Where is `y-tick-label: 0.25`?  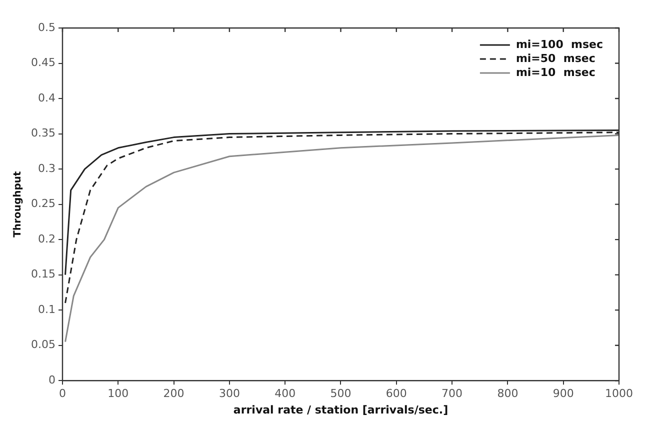
y-tick-label: 0.25 is located at coordinates (43, 203).